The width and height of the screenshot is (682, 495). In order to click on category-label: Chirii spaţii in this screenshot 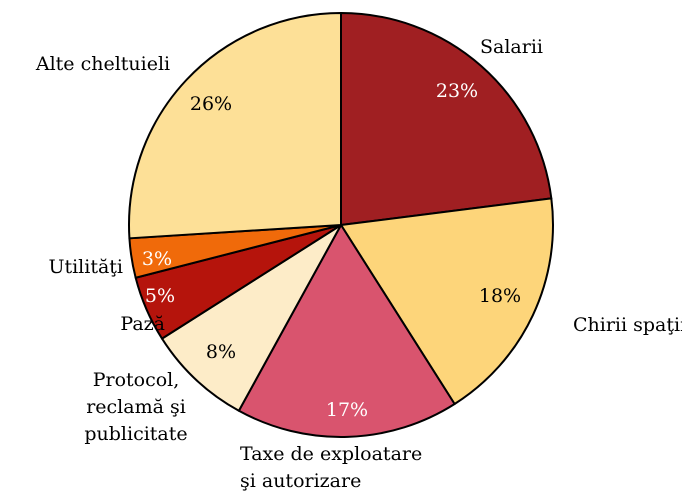, I will do `click(627, 325)`.